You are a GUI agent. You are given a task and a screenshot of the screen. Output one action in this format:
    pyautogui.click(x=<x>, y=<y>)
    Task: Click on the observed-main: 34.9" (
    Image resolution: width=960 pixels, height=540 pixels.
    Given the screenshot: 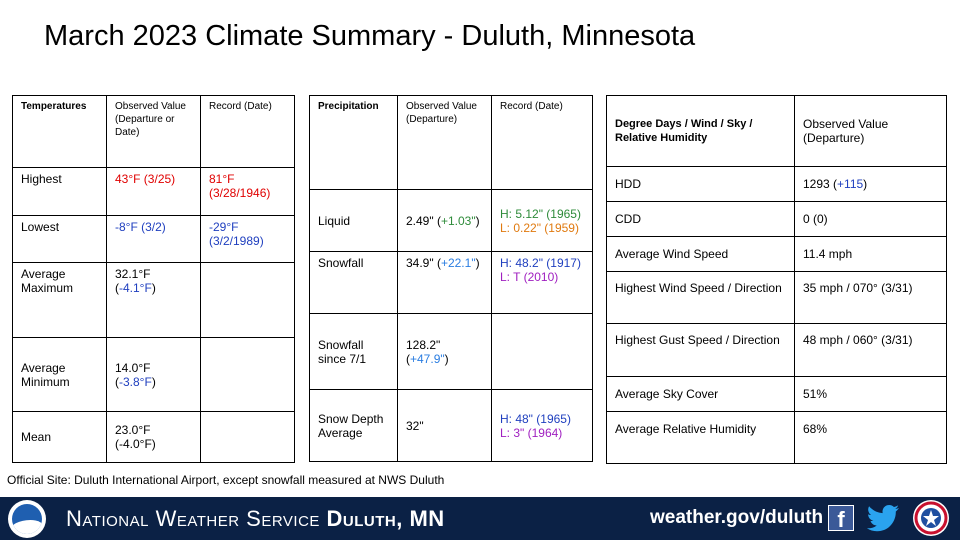 What is the action you would take?
    pyautogui.click(x=423, y=263)
    